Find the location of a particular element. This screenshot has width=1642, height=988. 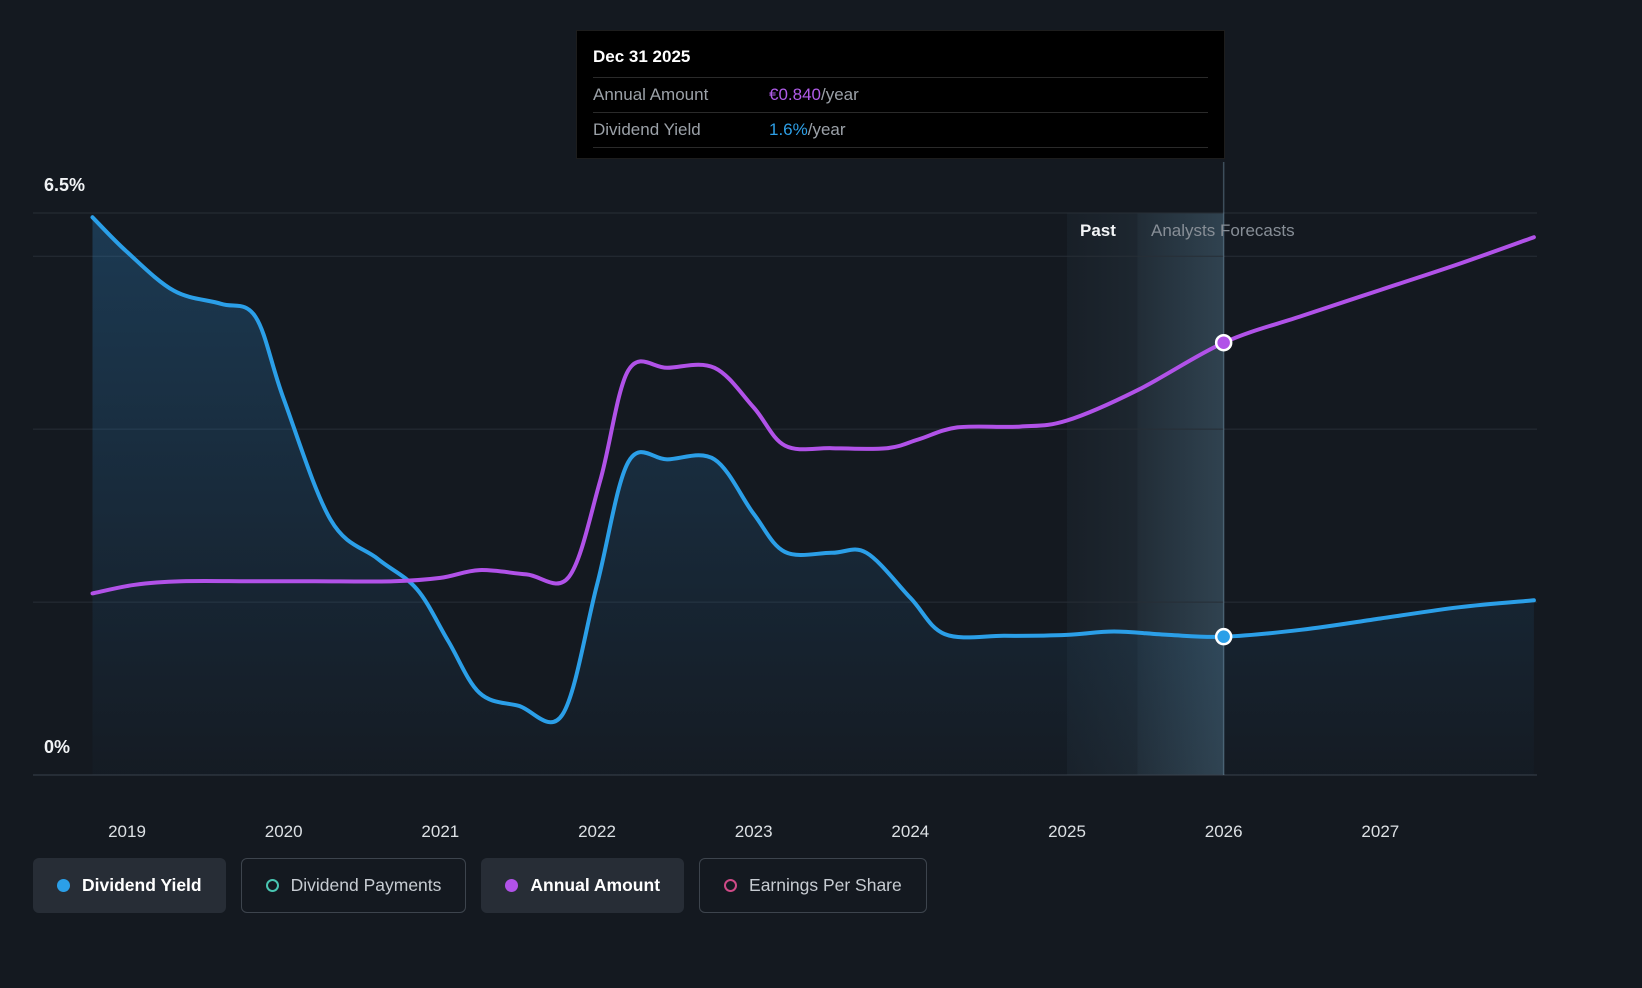

tooltip-row-dividend-yield: Dividend Yield 1.6%/year is located at coordinates (900, 130).